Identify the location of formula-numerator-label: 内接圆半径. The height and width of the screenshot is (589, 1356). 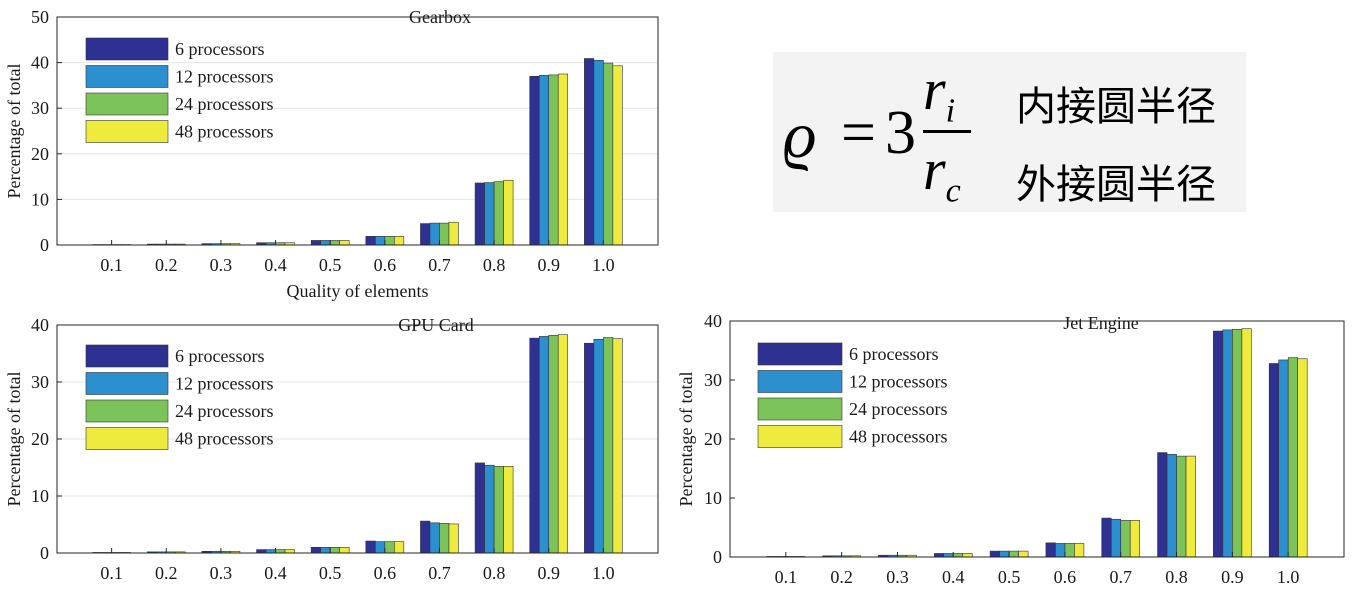
(1116, 107).